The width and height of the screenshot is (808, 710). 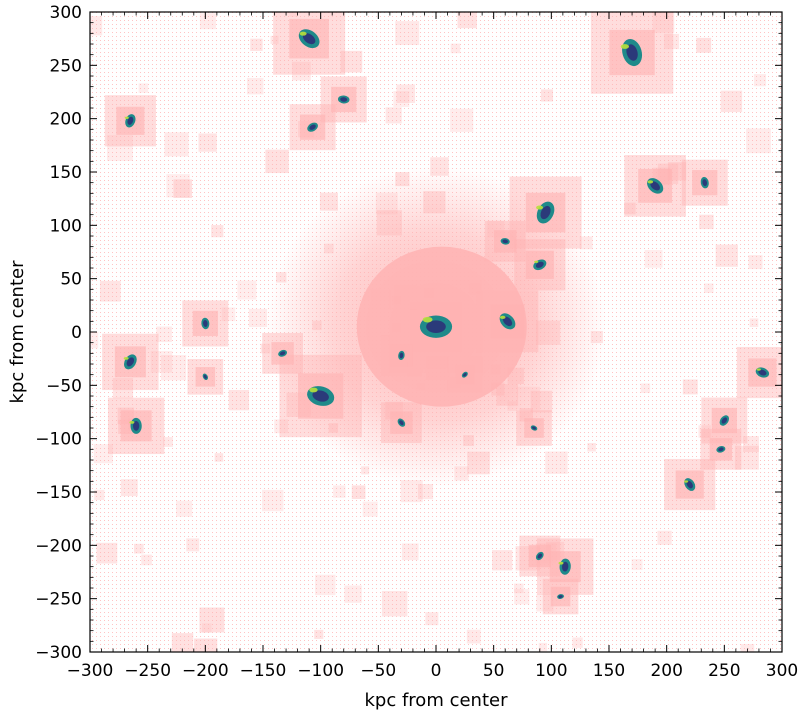 What do you see at coordinates (66, 226) in the screenshot?
I see `y-tick-label: 100` at bounding box center [66, 226].